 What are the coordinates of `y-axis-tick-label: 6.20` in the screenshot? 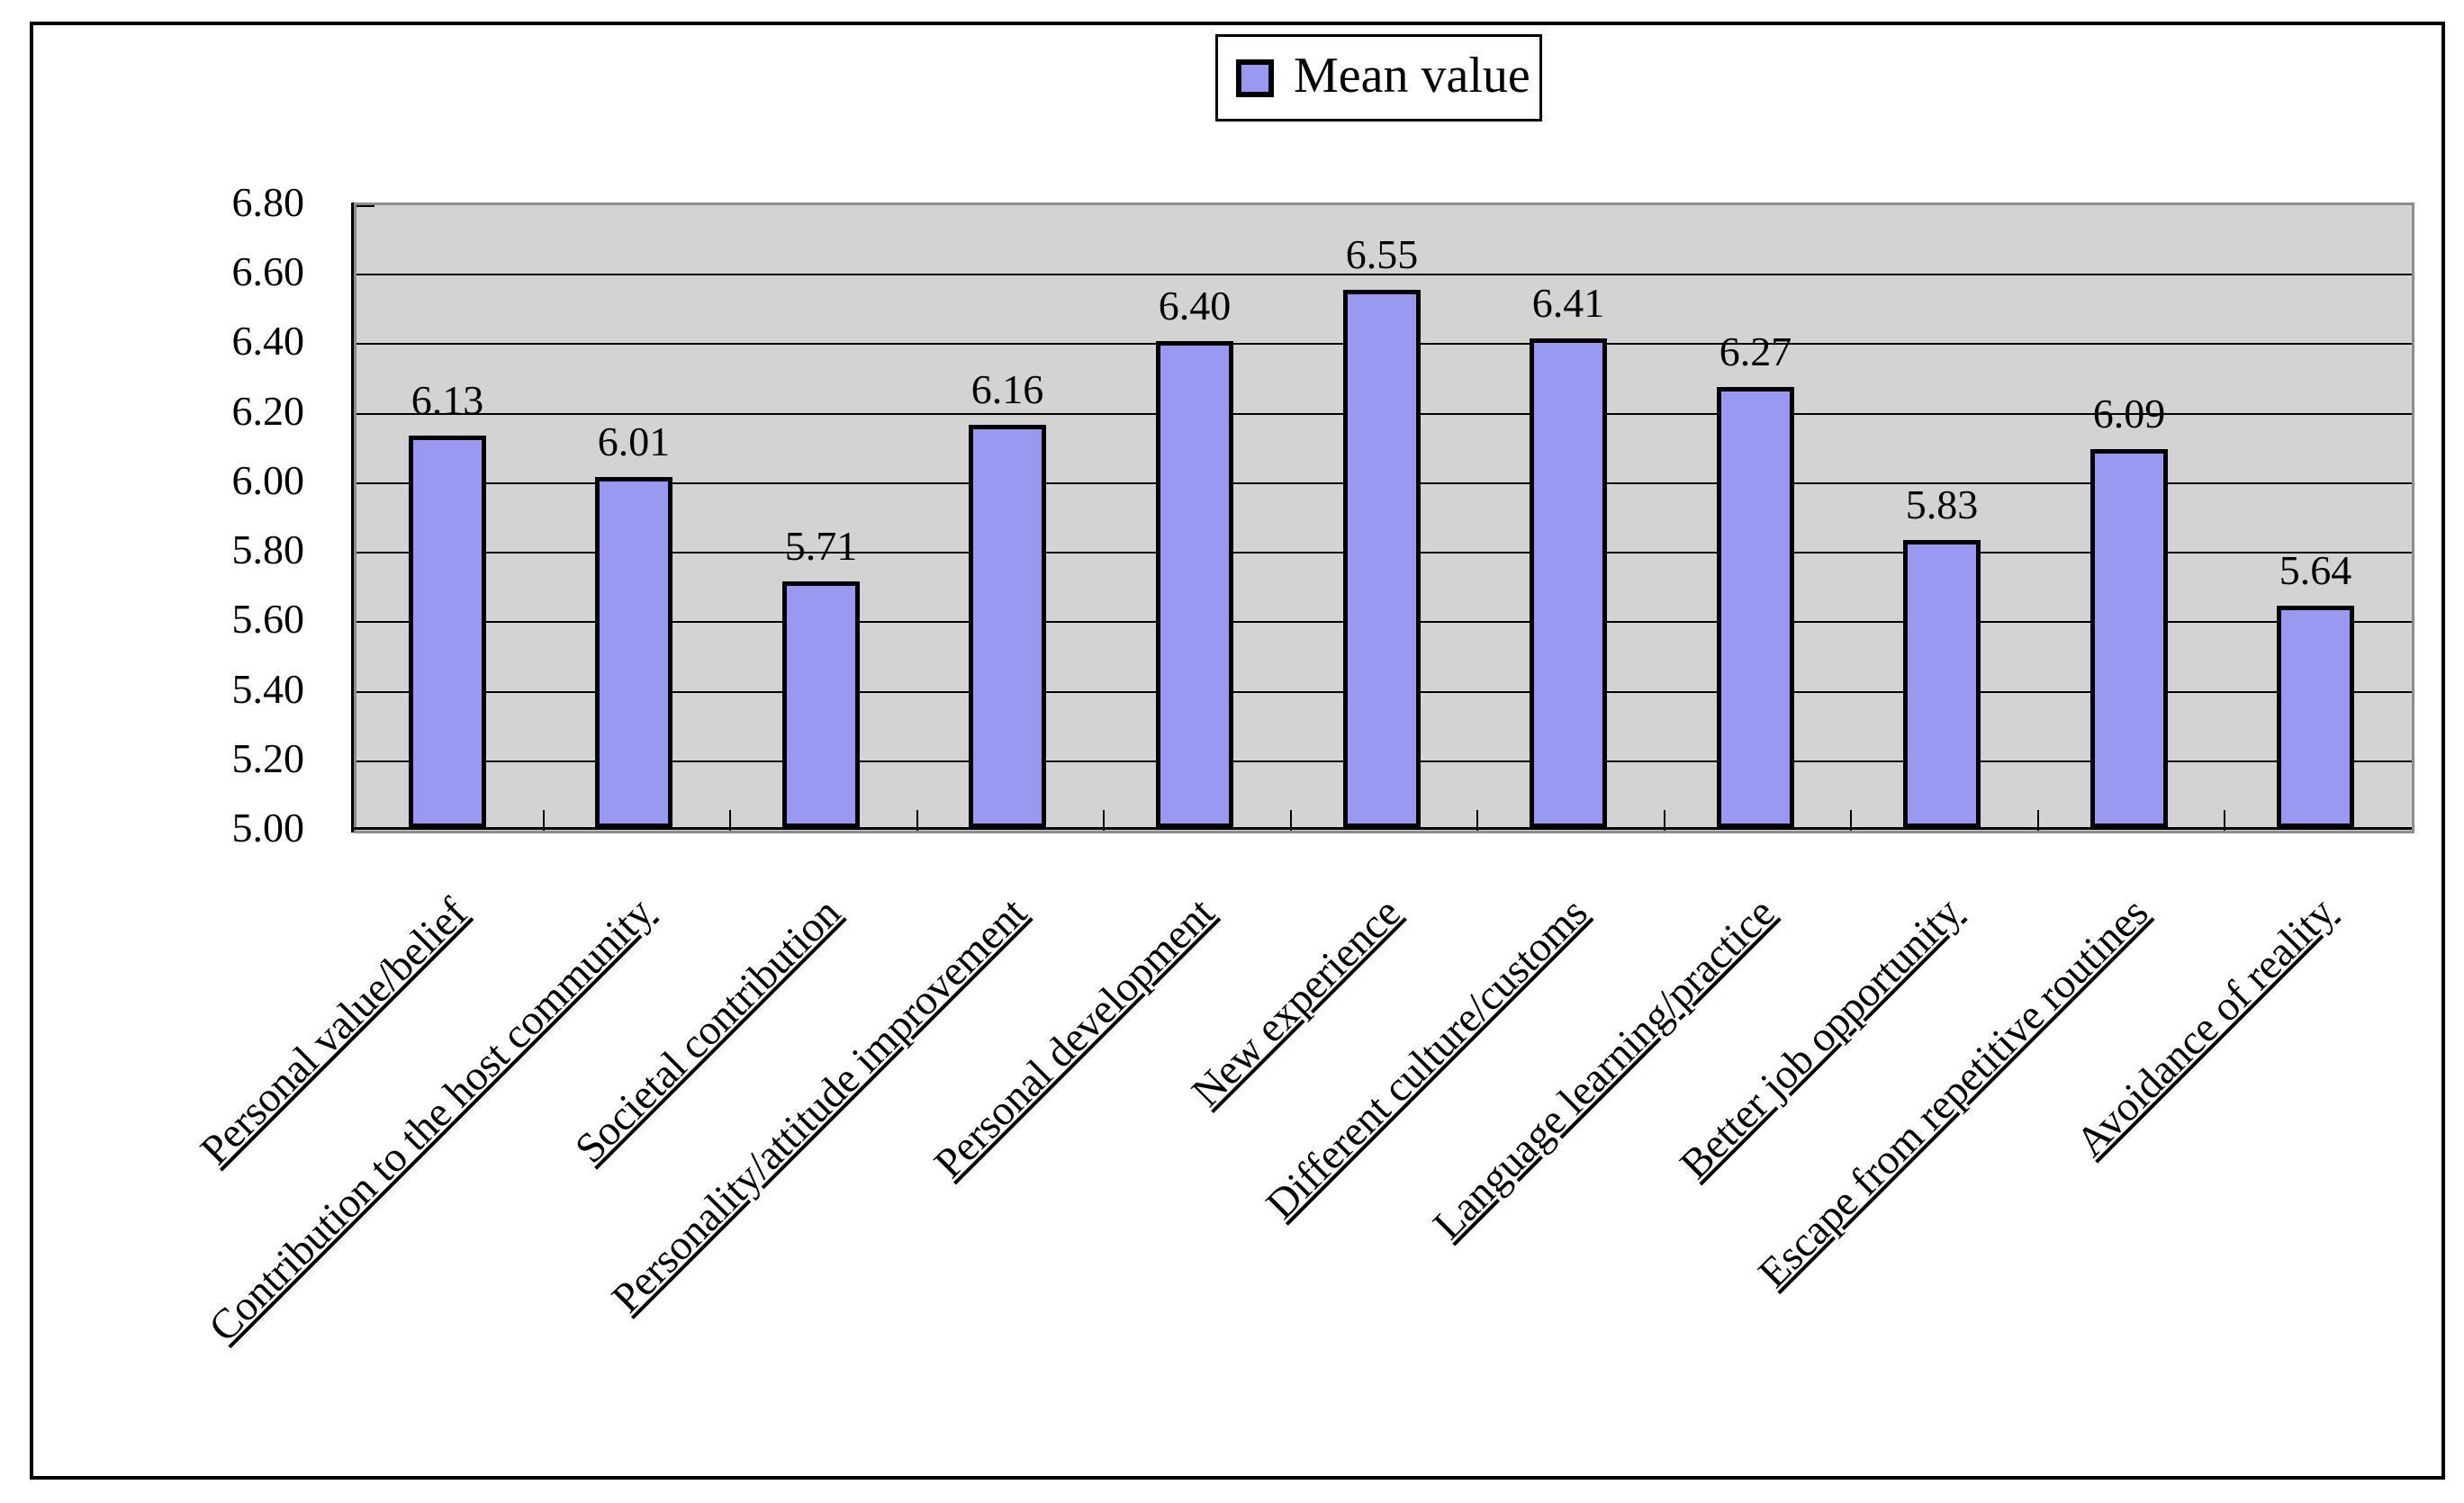 It's located at (268, 411).